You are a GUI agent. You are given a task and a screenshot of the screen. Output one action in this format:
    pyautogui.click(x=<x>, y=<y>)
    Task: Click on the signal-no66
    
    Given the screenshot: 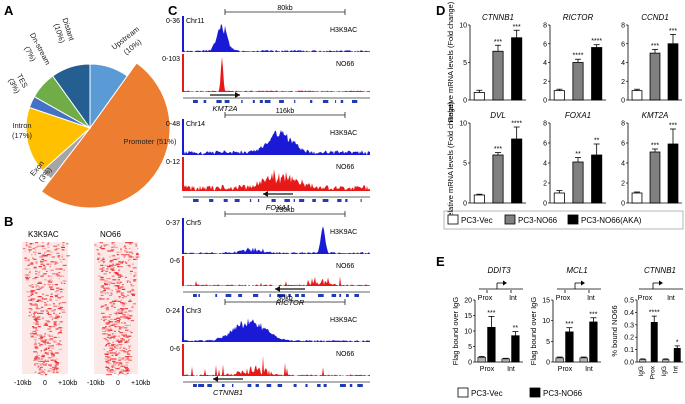 What is the action you would take?
    pyautogui.click(x=276, y=180)
    